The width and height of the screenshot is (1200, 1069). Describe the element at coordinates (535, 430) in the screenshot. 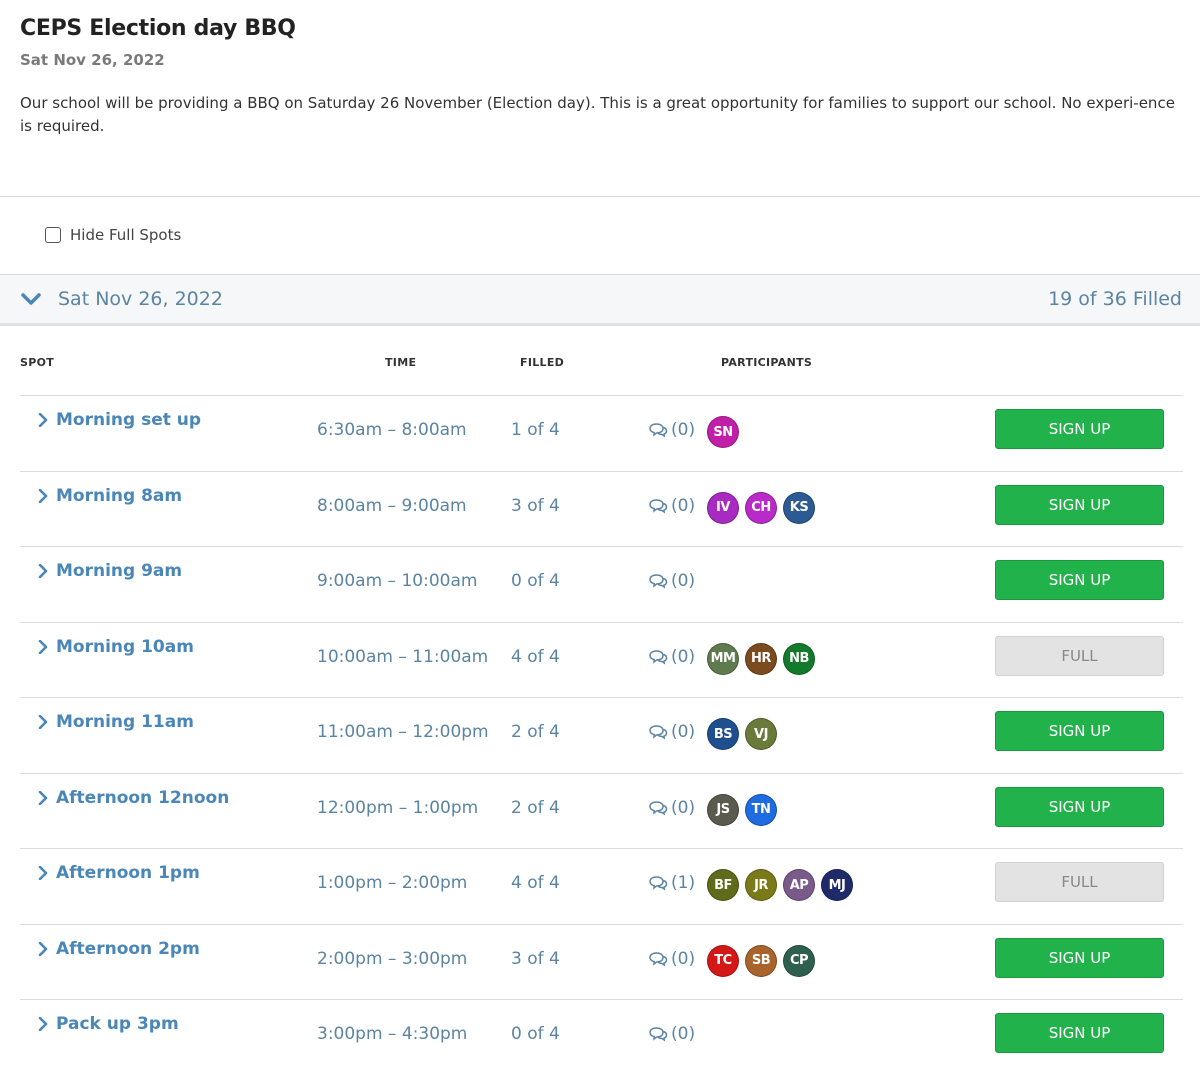

I see `spot-filled: 1 of 4` at that location.